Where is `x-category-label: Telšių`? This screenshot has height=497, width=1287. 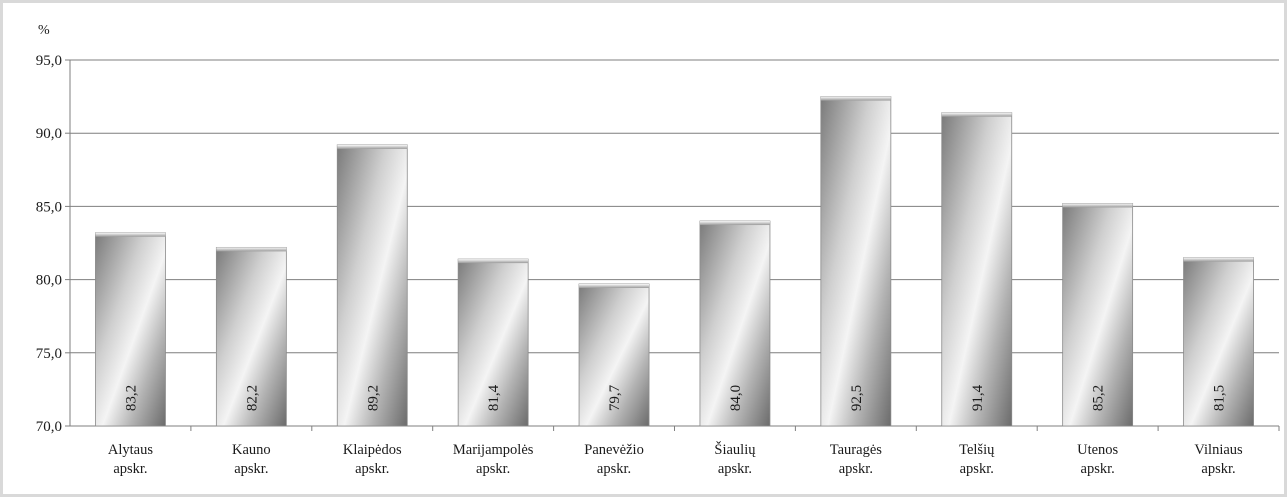
x-category-label: Telšių is located at coordinates (977, 450).